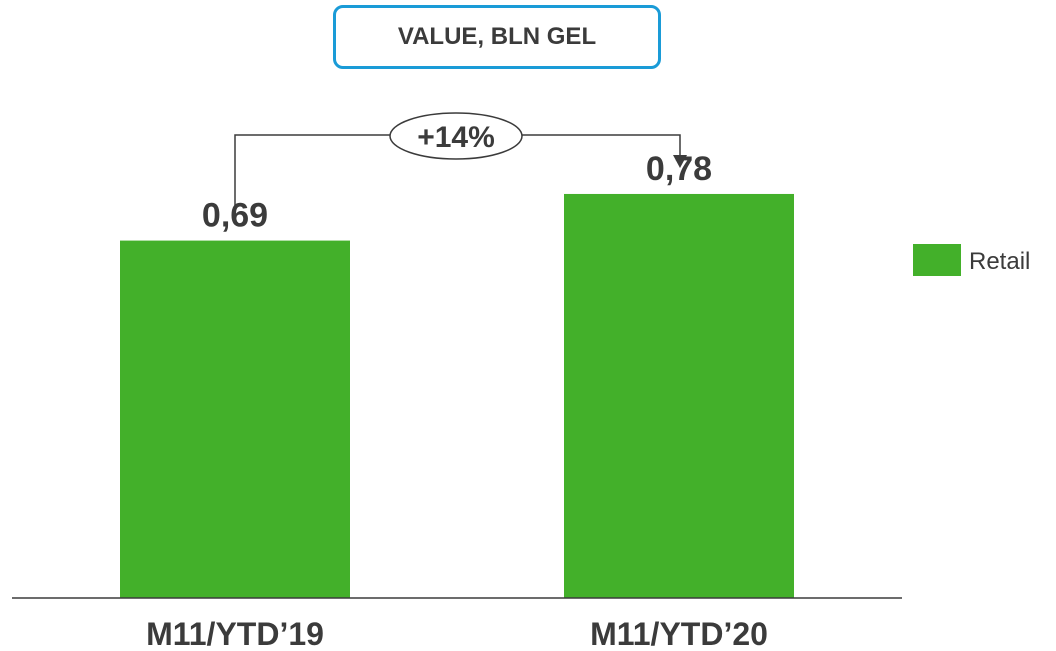 The width and height of the screenshot is (1056, 651). What do you see at coordinates (601, 145) in the screenshot?
I see `growth-connector-line-right` at bounding box center [601, 145].